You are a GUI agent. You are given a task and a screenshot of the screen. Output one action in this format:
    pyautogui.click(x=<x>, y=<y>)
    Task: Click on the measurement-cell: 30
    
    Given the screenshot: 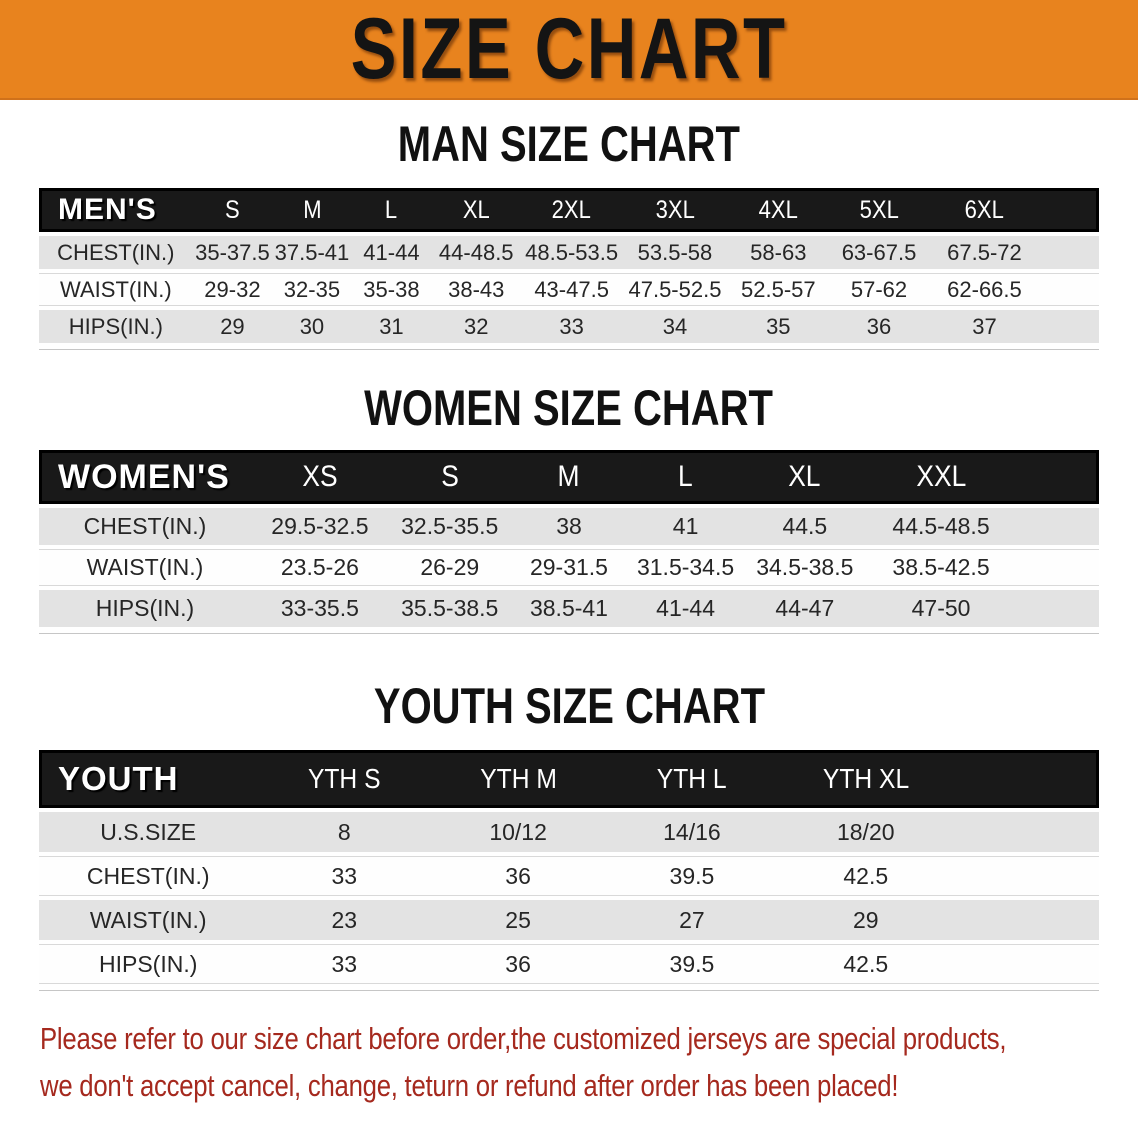 What is the action you would take?
    pyautogui.click(x=312, y=326)
    